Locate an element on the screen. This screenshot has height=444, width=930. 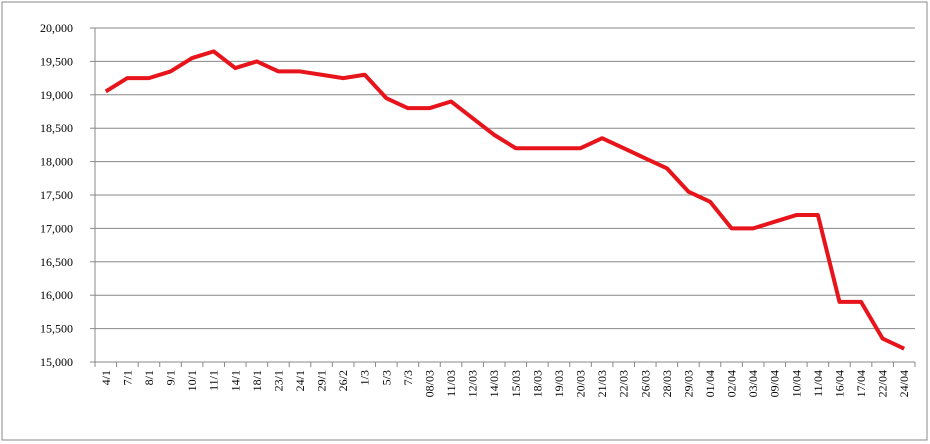
x-tick-label: 21/03 is located at coordinates (602, 383).